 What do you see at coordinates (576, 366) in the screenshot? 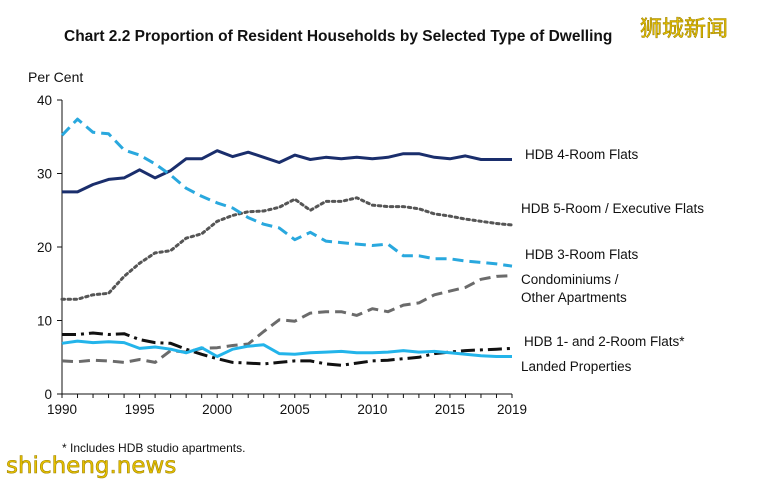
I see `series-label-6: Landed Properties` at bounding box center [576, 366].